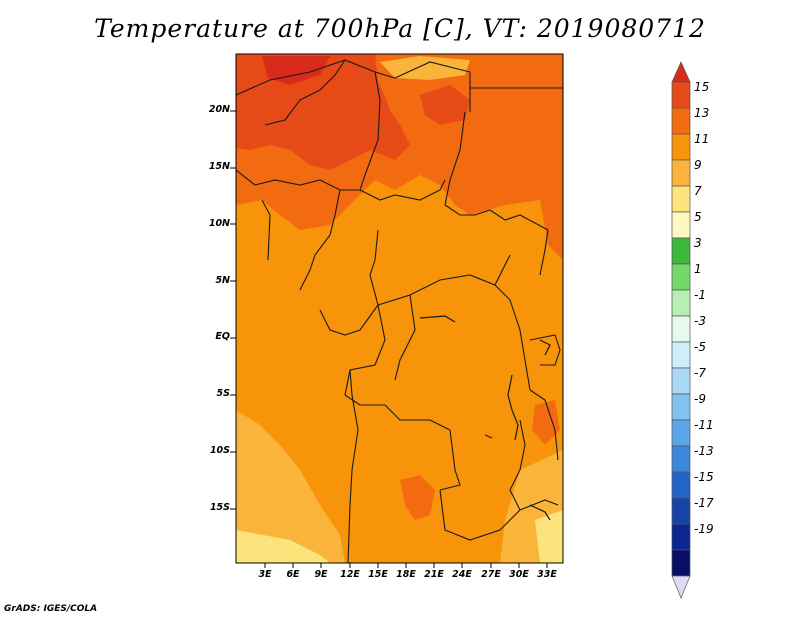 This screenshot has height=618, width=800. I want to click on colorbar-label: 9, so click(698, 165).